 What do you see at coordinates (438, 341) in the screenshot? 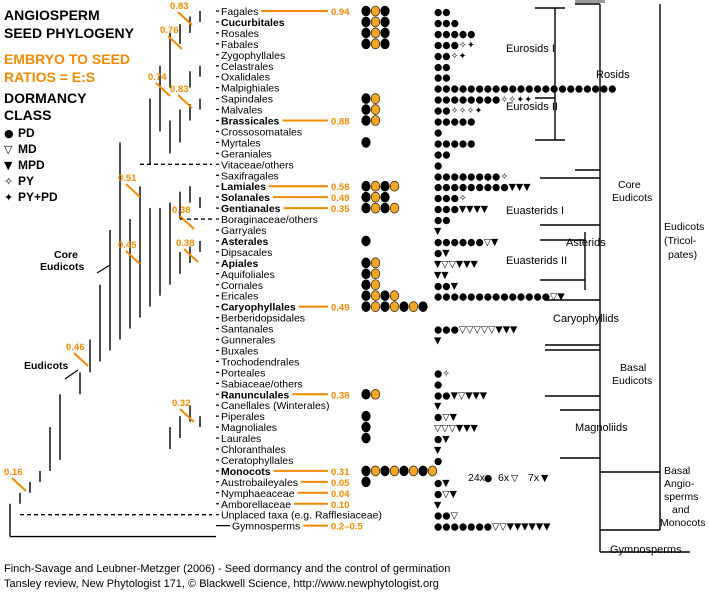
I see `dormancy-symbols: ▼` at bounding box center [438, 341].